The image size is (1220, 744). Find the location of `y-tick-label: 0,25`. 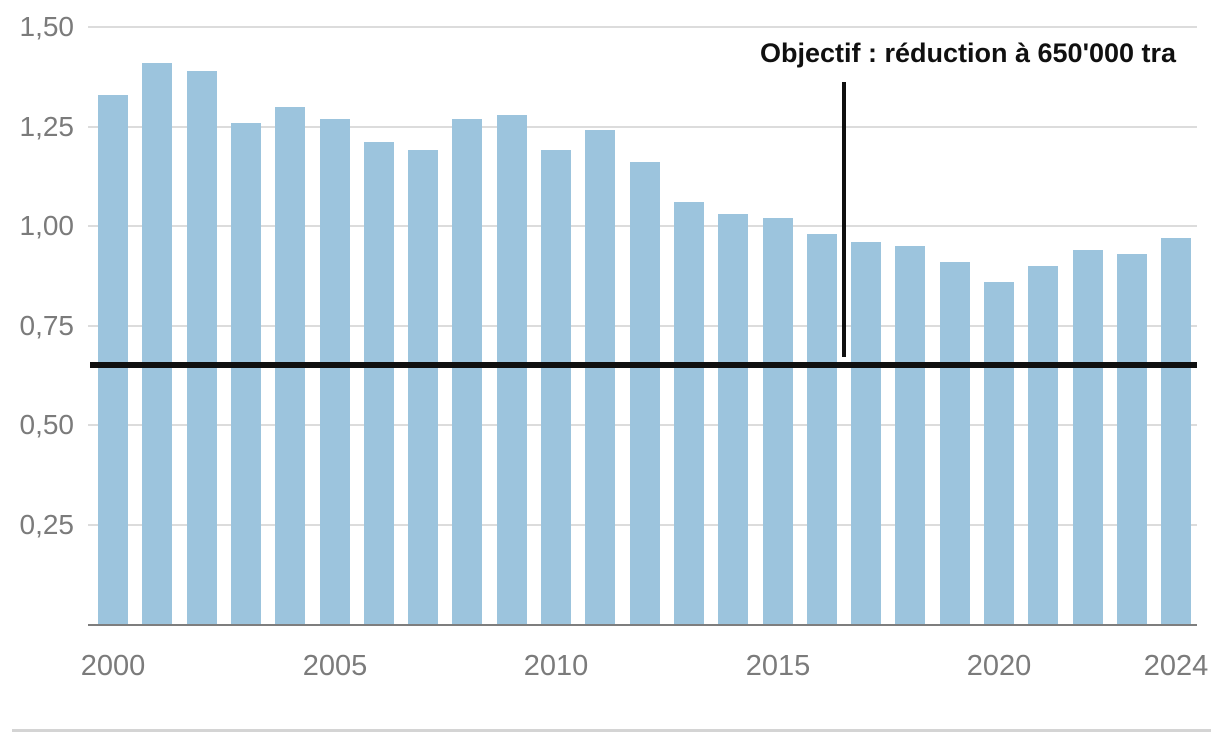

y-tick-label: 0,25 is located at coordinates (47, 524).